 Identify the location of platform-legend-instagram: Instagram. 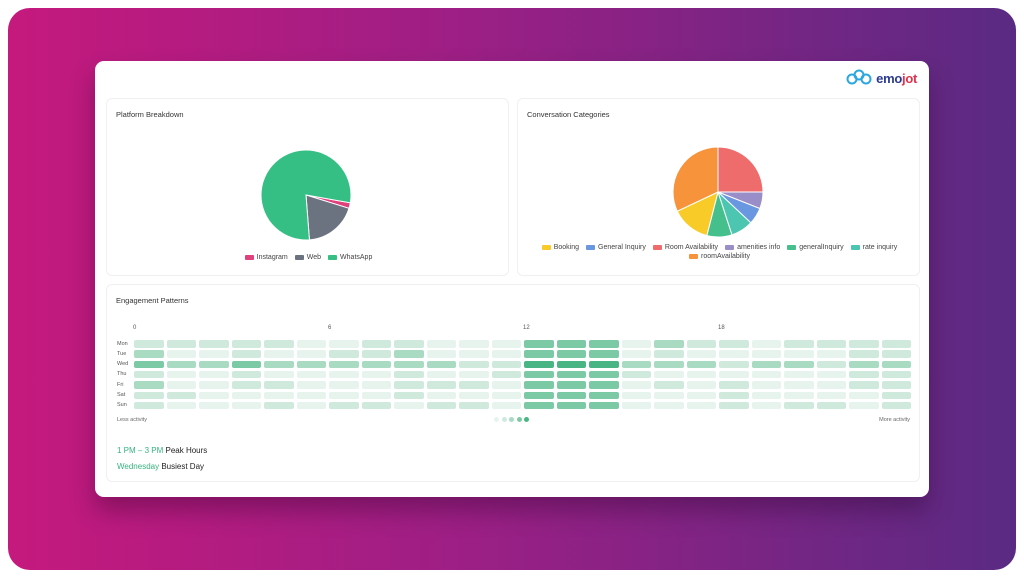
(266, 257).